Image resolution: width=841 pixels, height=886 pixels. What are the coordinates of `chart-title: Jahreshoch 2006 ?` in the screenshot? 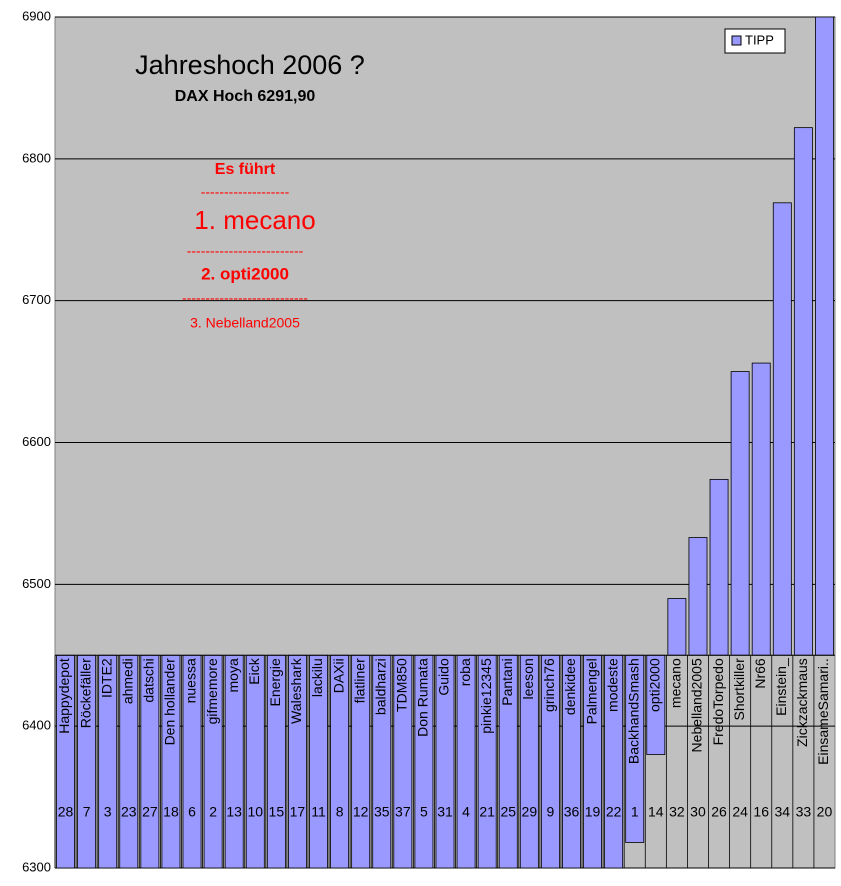 It's located at (250, 65).